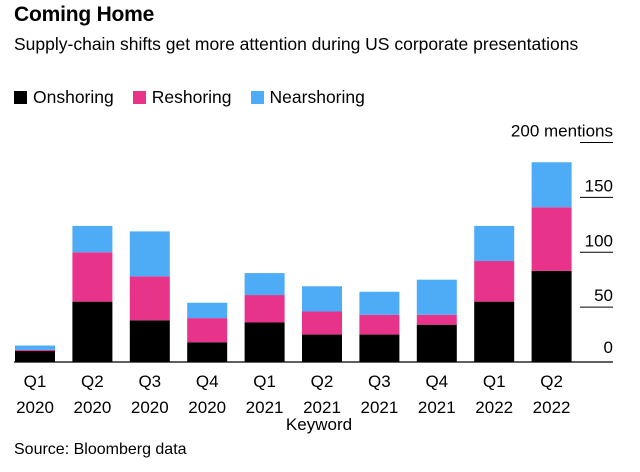 The height and width of the screenshot is (472, 640). Describe the element at coordinates (599, 240) in the screenshot. I see `y-tick-label: 100` at that location.